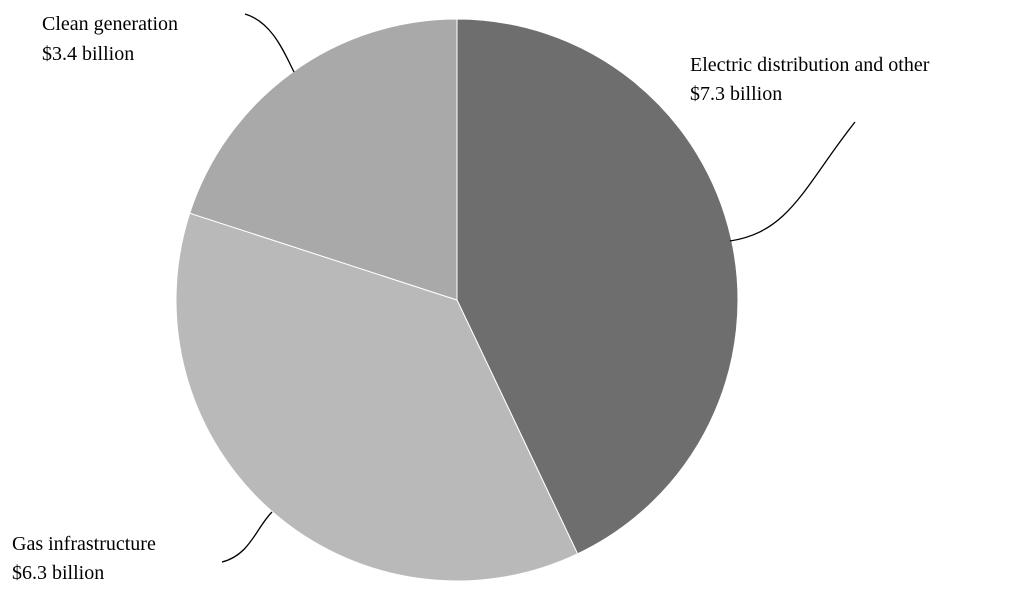 This screenshot has height=589, width=1012. I want to click on slice-label-electric: Electric distribution and other, so click(810, 65).